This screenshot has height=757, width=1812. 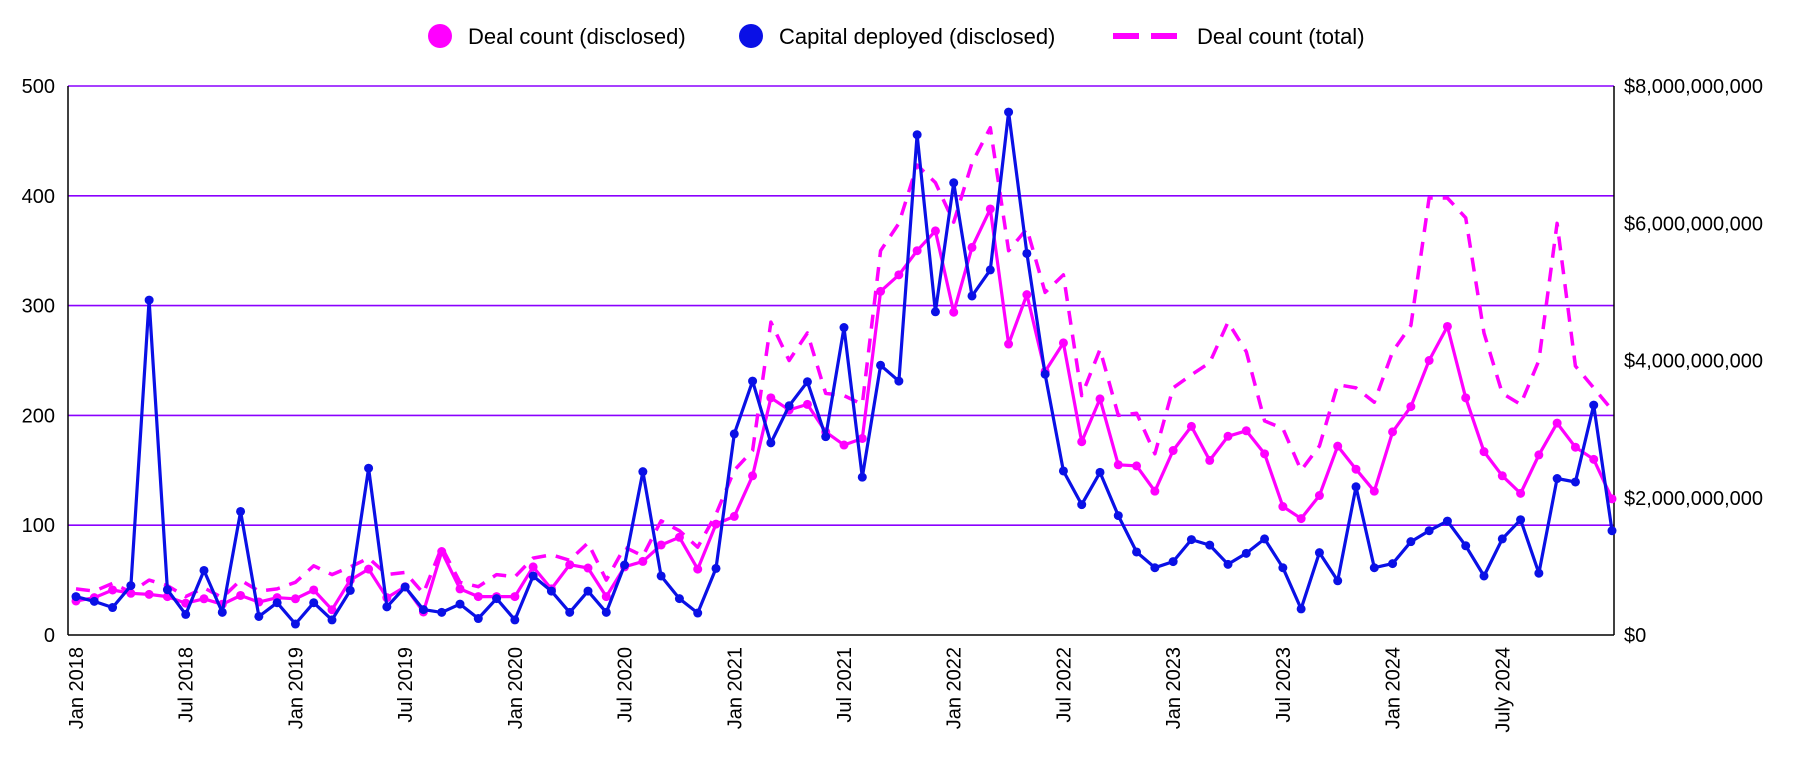 What do you see at coordinates (1239, 36) in the screenshot?
I see `legend-item: Deal count (total)` at bounding box center [1239, 36].